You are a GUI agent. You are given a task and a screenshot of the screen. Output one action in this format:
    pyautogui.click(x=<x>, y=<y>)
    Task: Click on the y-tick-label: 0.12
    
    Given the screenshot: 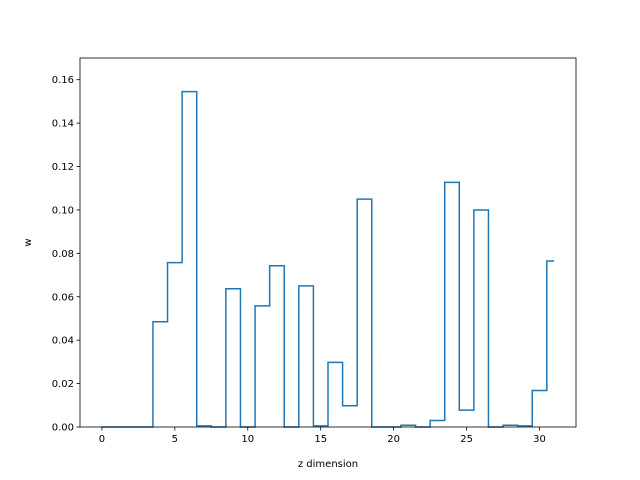 What is the action you would take?
    pyautogui.click(x=63, y=167)
    